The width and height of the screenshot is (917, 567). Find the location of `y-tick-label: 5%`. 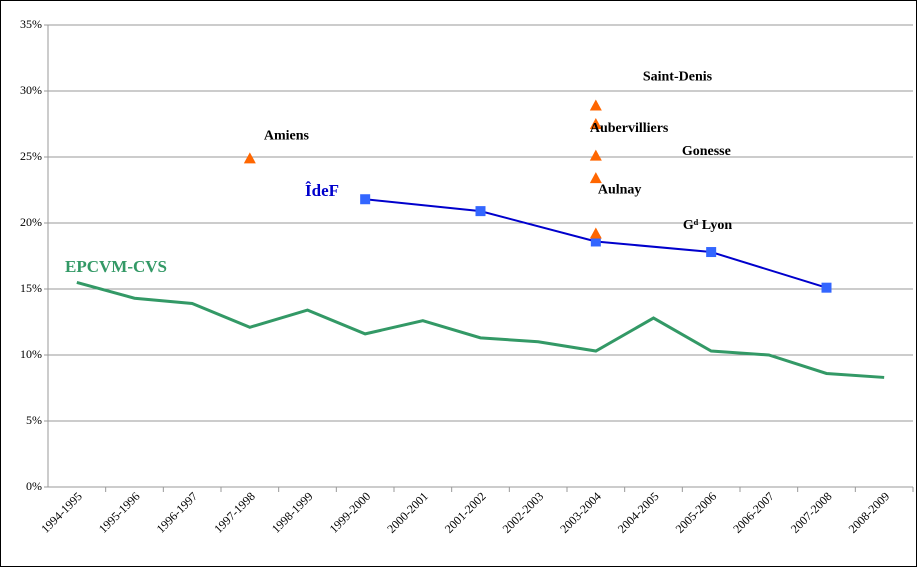

y-tick-label: 5% is located at coordinates (34, 420).